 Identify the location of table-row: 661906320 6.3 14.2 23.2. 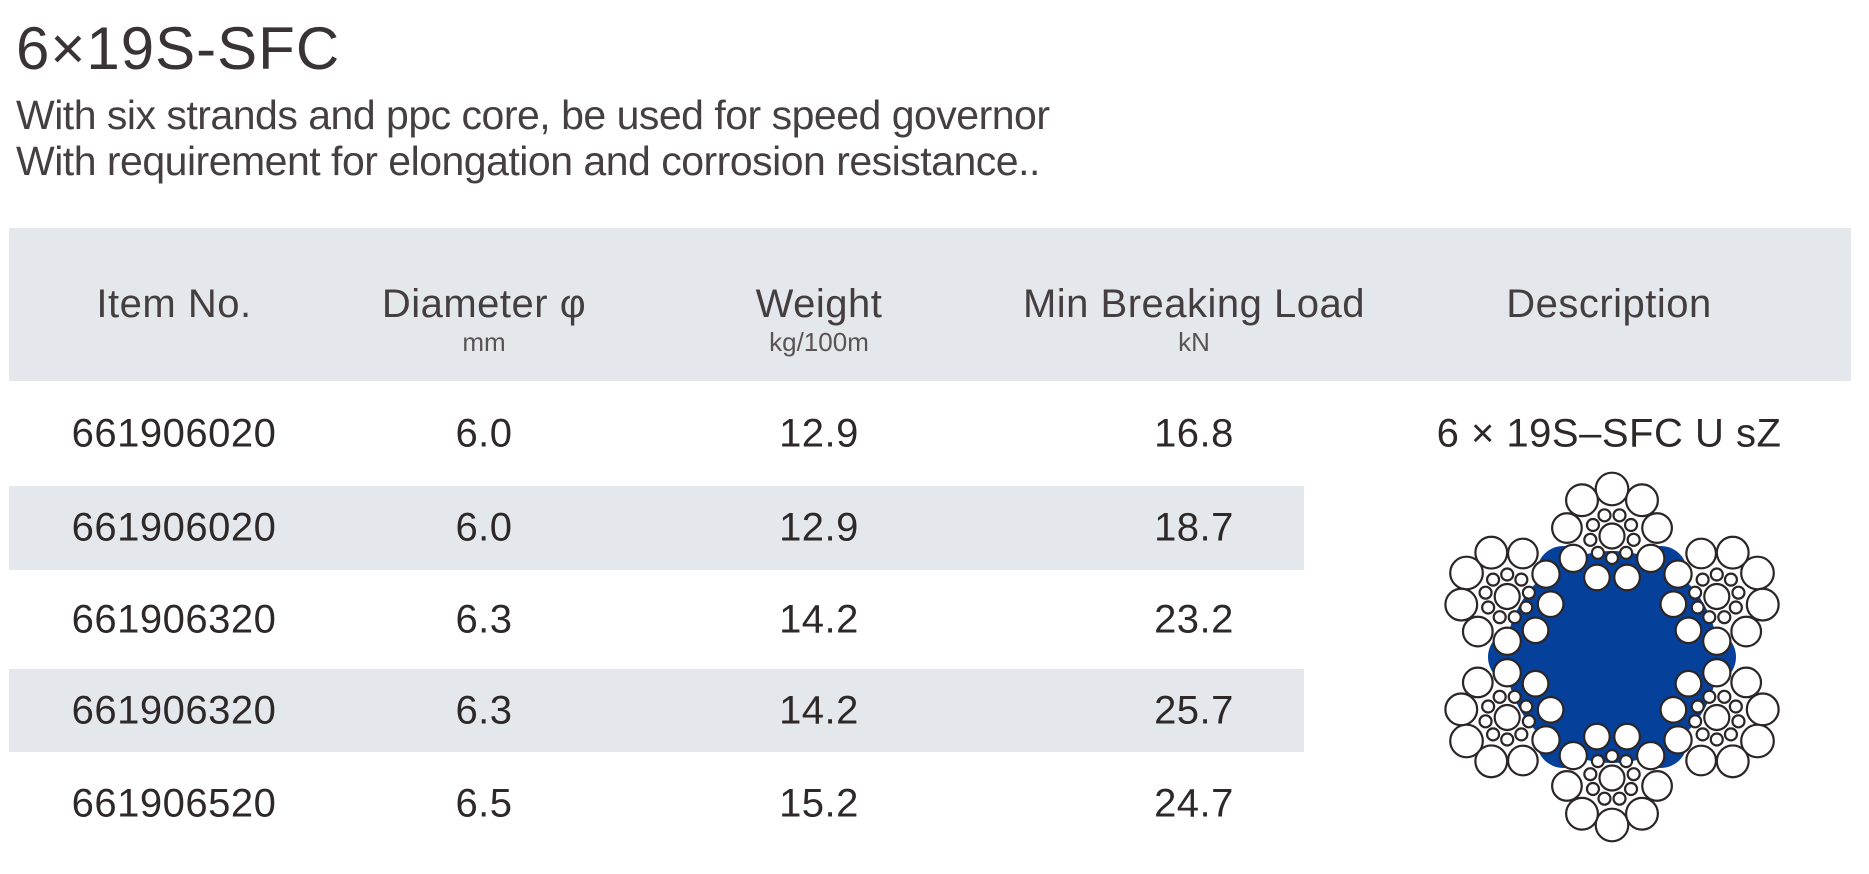
(930, 619).